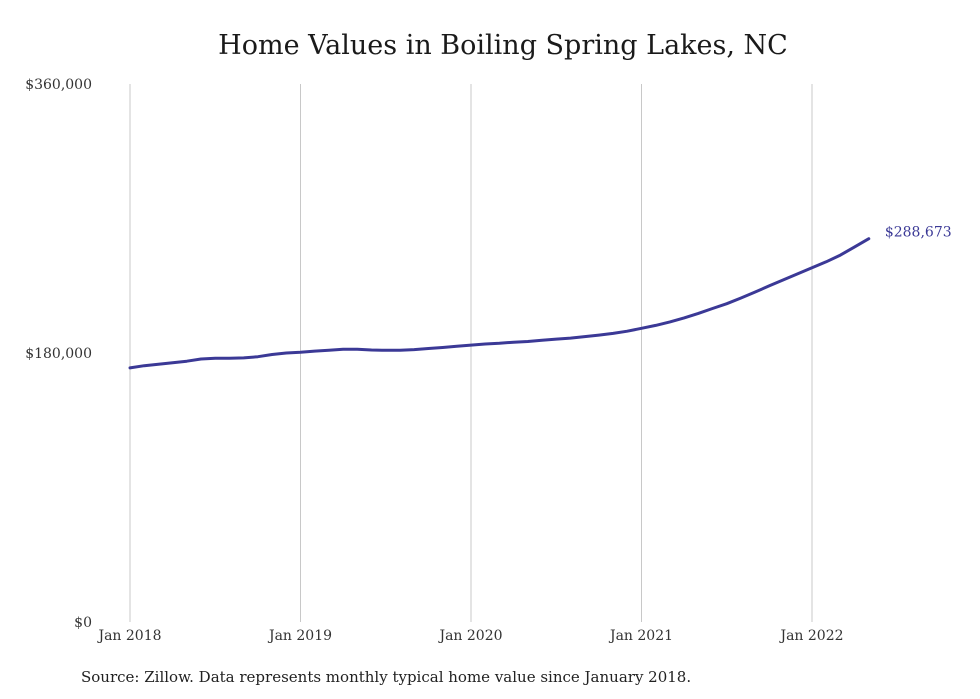 This screenshot has height=699, width=980. I want to click on y-tick-label: $180,000, so click(58, 354).